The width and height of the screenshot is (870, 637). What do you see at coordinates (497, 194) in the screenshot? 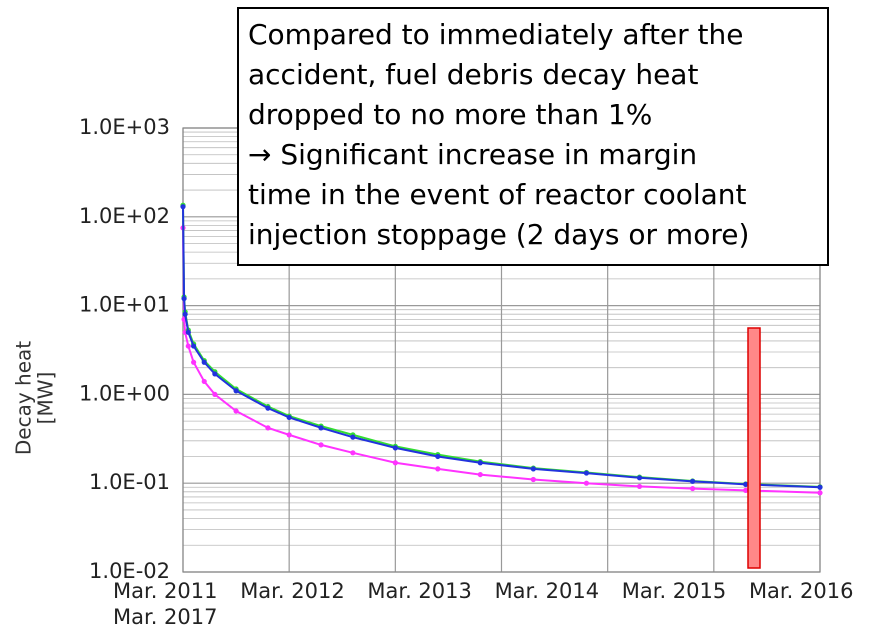
I see `annotation-line: time in the event of reactor coolant` at bounding box center [497, 194].